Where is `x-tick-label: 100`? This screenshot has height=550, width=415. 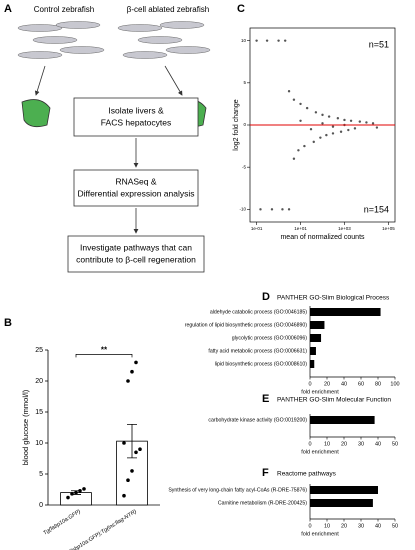
x-tick-label: 100 is located at coordinates (394, 384).